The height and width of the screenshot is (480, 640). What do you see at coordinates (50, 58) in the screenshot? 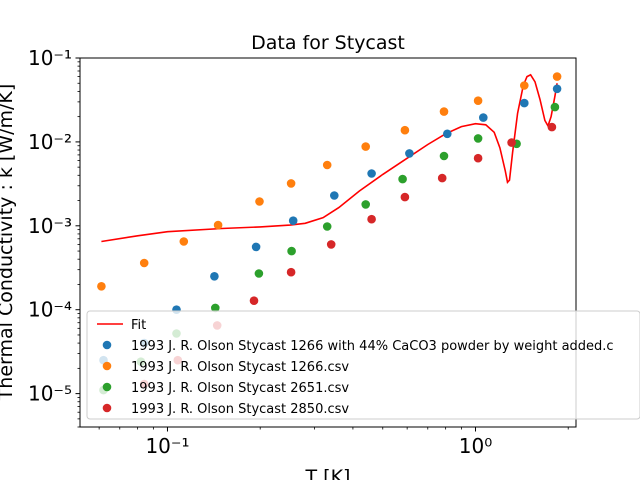
I see `y-tick-label: 10⁻¹` at bounding box center [50, 58].